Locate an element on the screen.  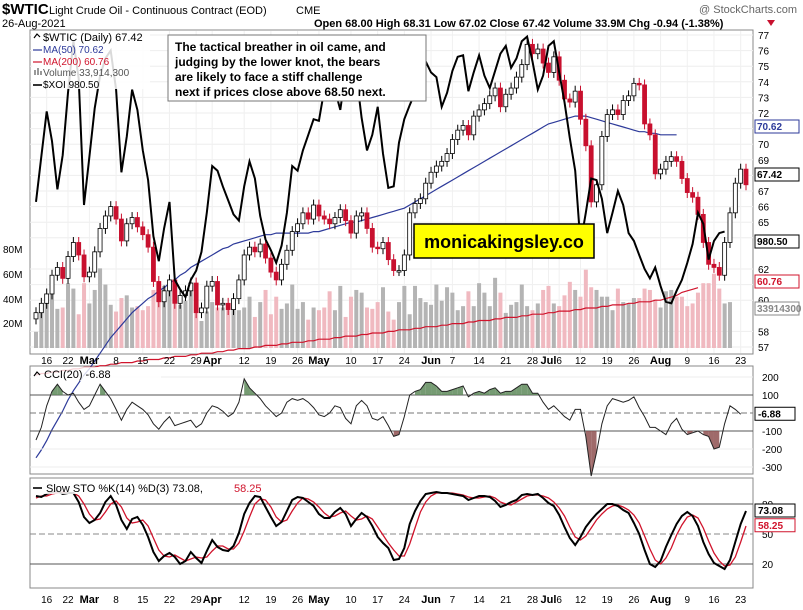
ma50-badge: 70.62 is located at coordinates (769, 127).